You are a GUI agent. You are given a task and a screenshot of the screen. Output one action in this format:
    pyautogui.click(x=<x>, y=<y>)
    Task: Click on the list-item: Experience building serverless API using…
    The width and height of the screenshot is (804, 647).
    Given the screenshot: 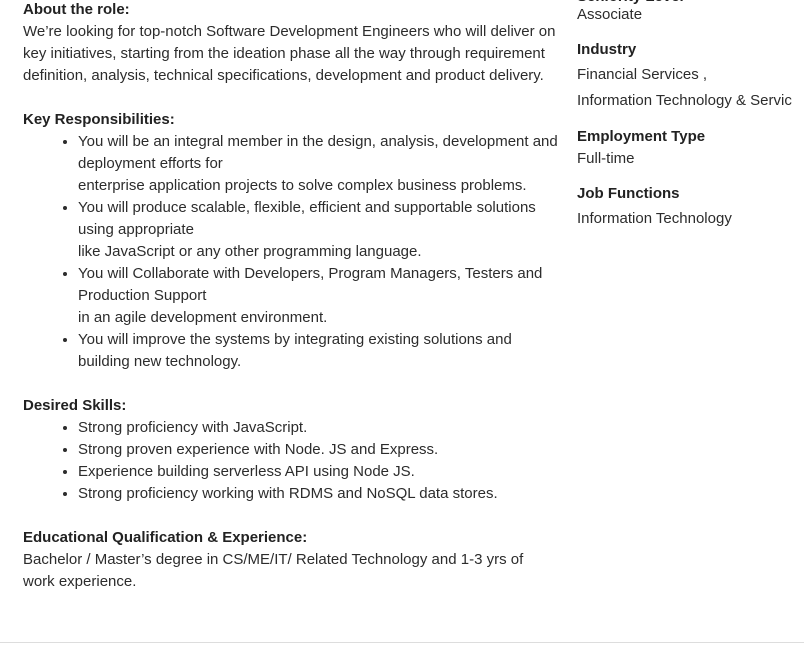 What is the action you would take?
    pyautogui.click(x=318, y=472)
    